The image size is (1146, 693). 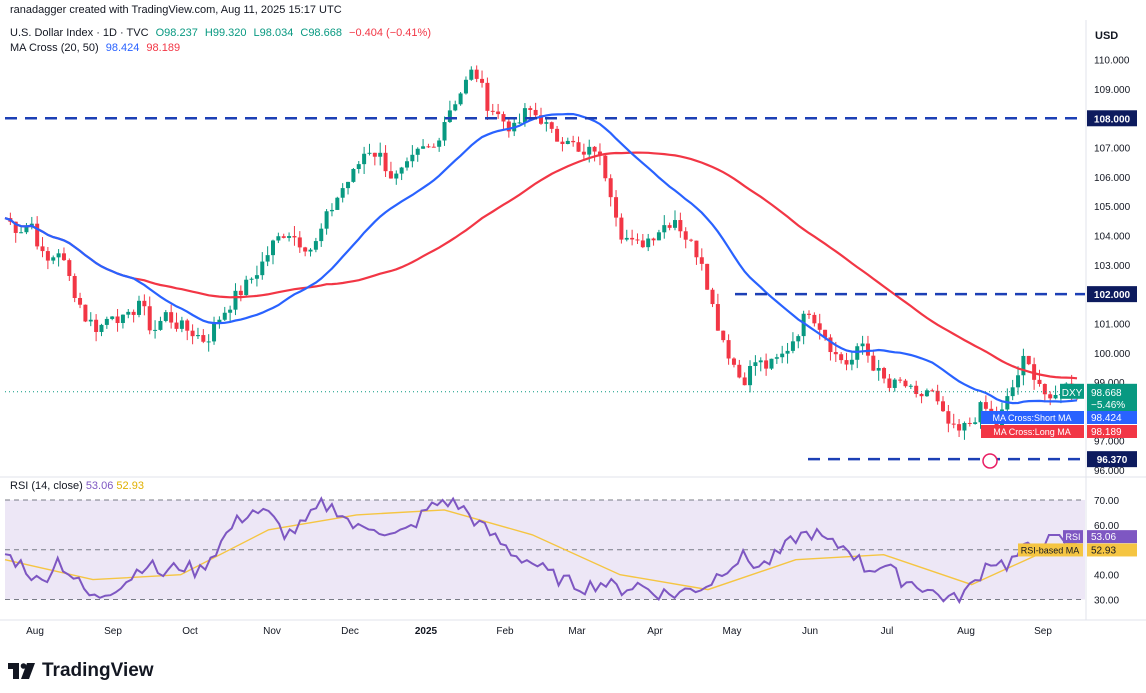 I want to click on rsi-tag, so click(x=1073, y=537).